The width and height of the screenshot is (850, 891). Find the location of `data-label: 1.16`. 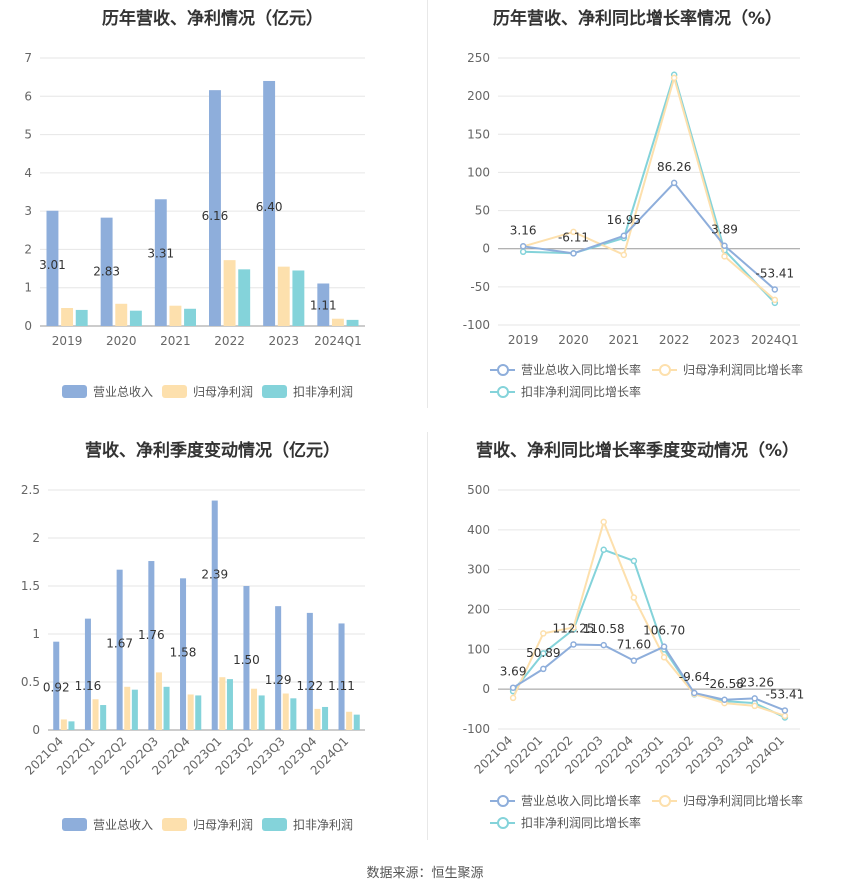

data-label: 1.16 is located at coordinates (88, 686).